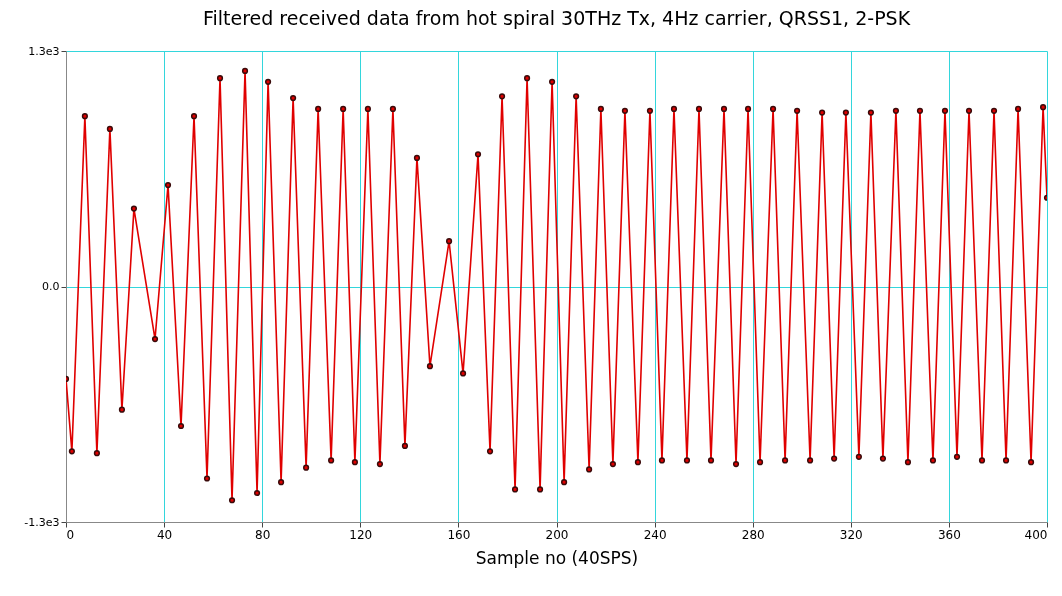  Describe the element at coordinates (164, 534) in the screenshot. I see `x-tick-label: 40` at that location.